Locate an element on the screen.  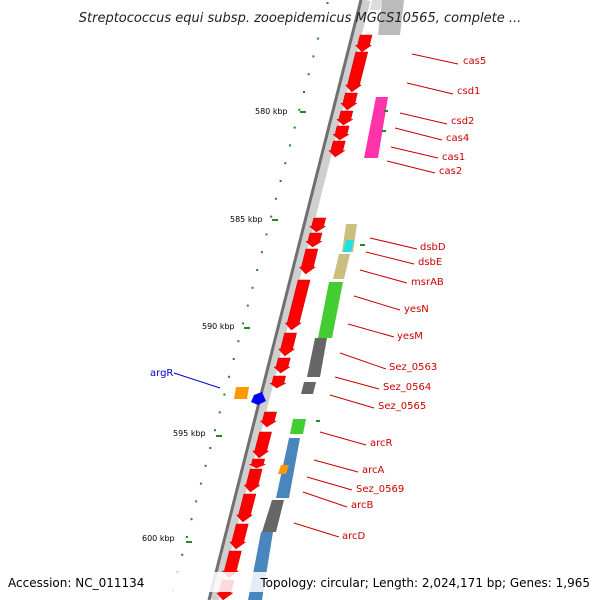
gene-label-cas2: cas2 is located at coordinates (450, 171).